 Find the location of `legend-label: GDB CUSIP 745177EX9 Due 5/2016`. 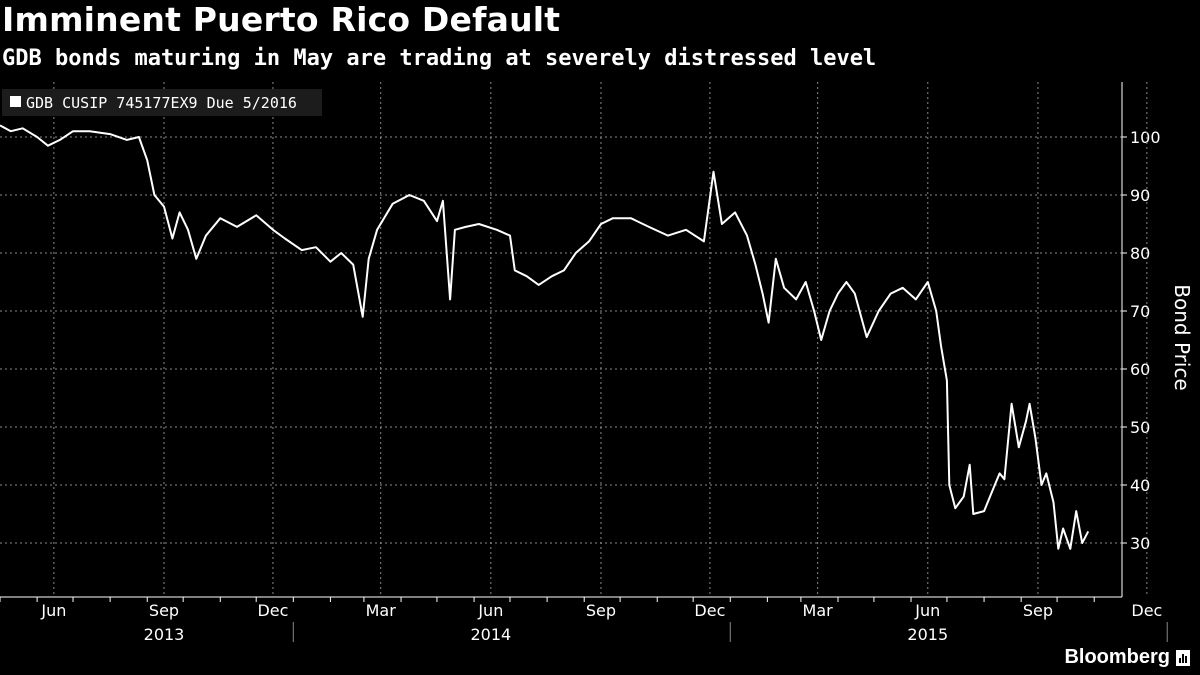

legend-label: GDB CUSIP 745177EX9 Due 5/2016 is located at coordinates (161, 103).